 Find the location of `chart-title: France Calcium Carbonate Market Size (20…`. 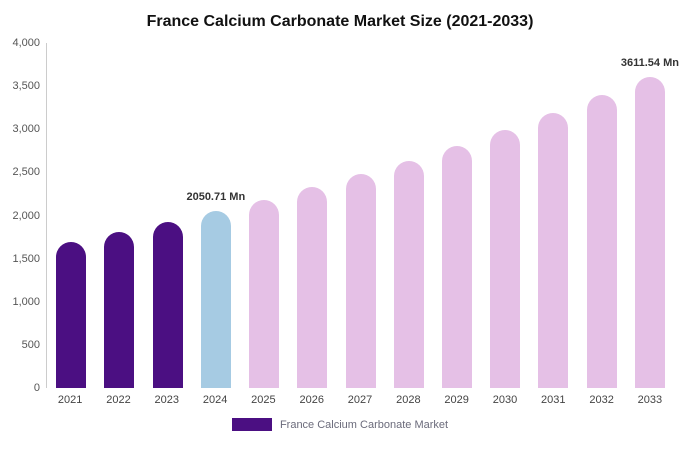

chart-title: France Calcium Carbonate Market Size (20… is located at coordinates (340, 21).